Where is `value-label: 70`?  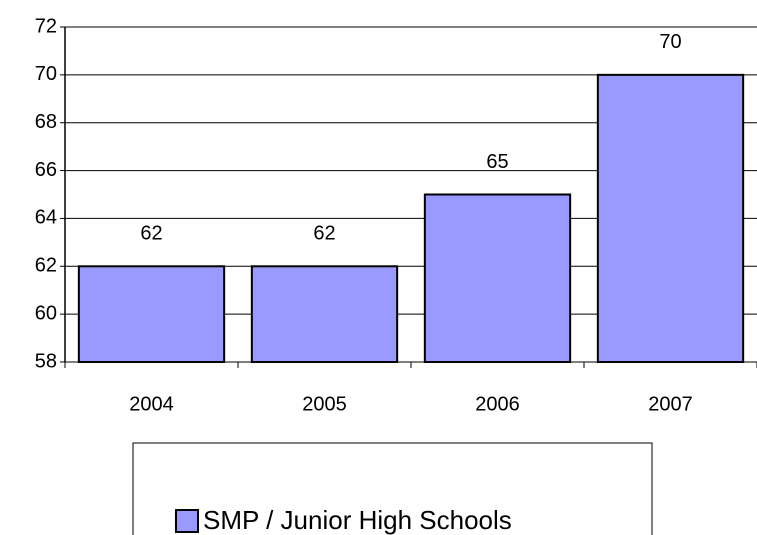 value-label: 70 is located at coordinates (670, 42).